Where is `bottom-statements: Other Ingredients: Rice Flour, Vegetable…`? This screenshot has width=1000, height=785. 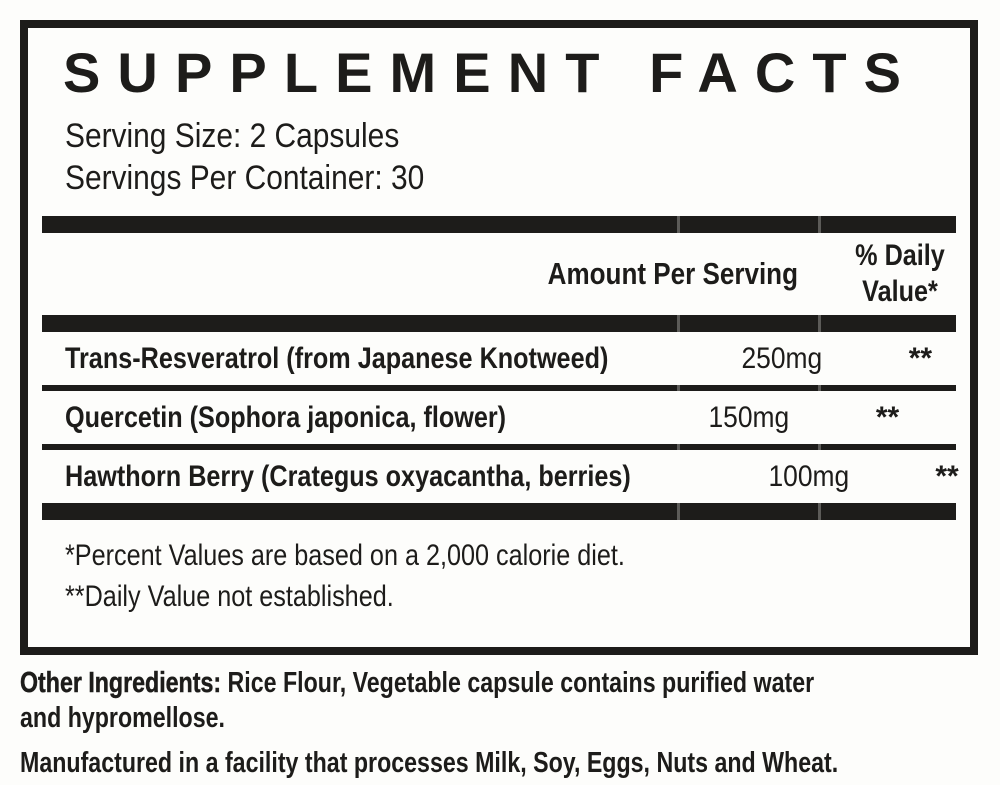 bottom-statements: Other Ingredients: Rice Flour, Vegetable… is located at coordinates (507, 723).